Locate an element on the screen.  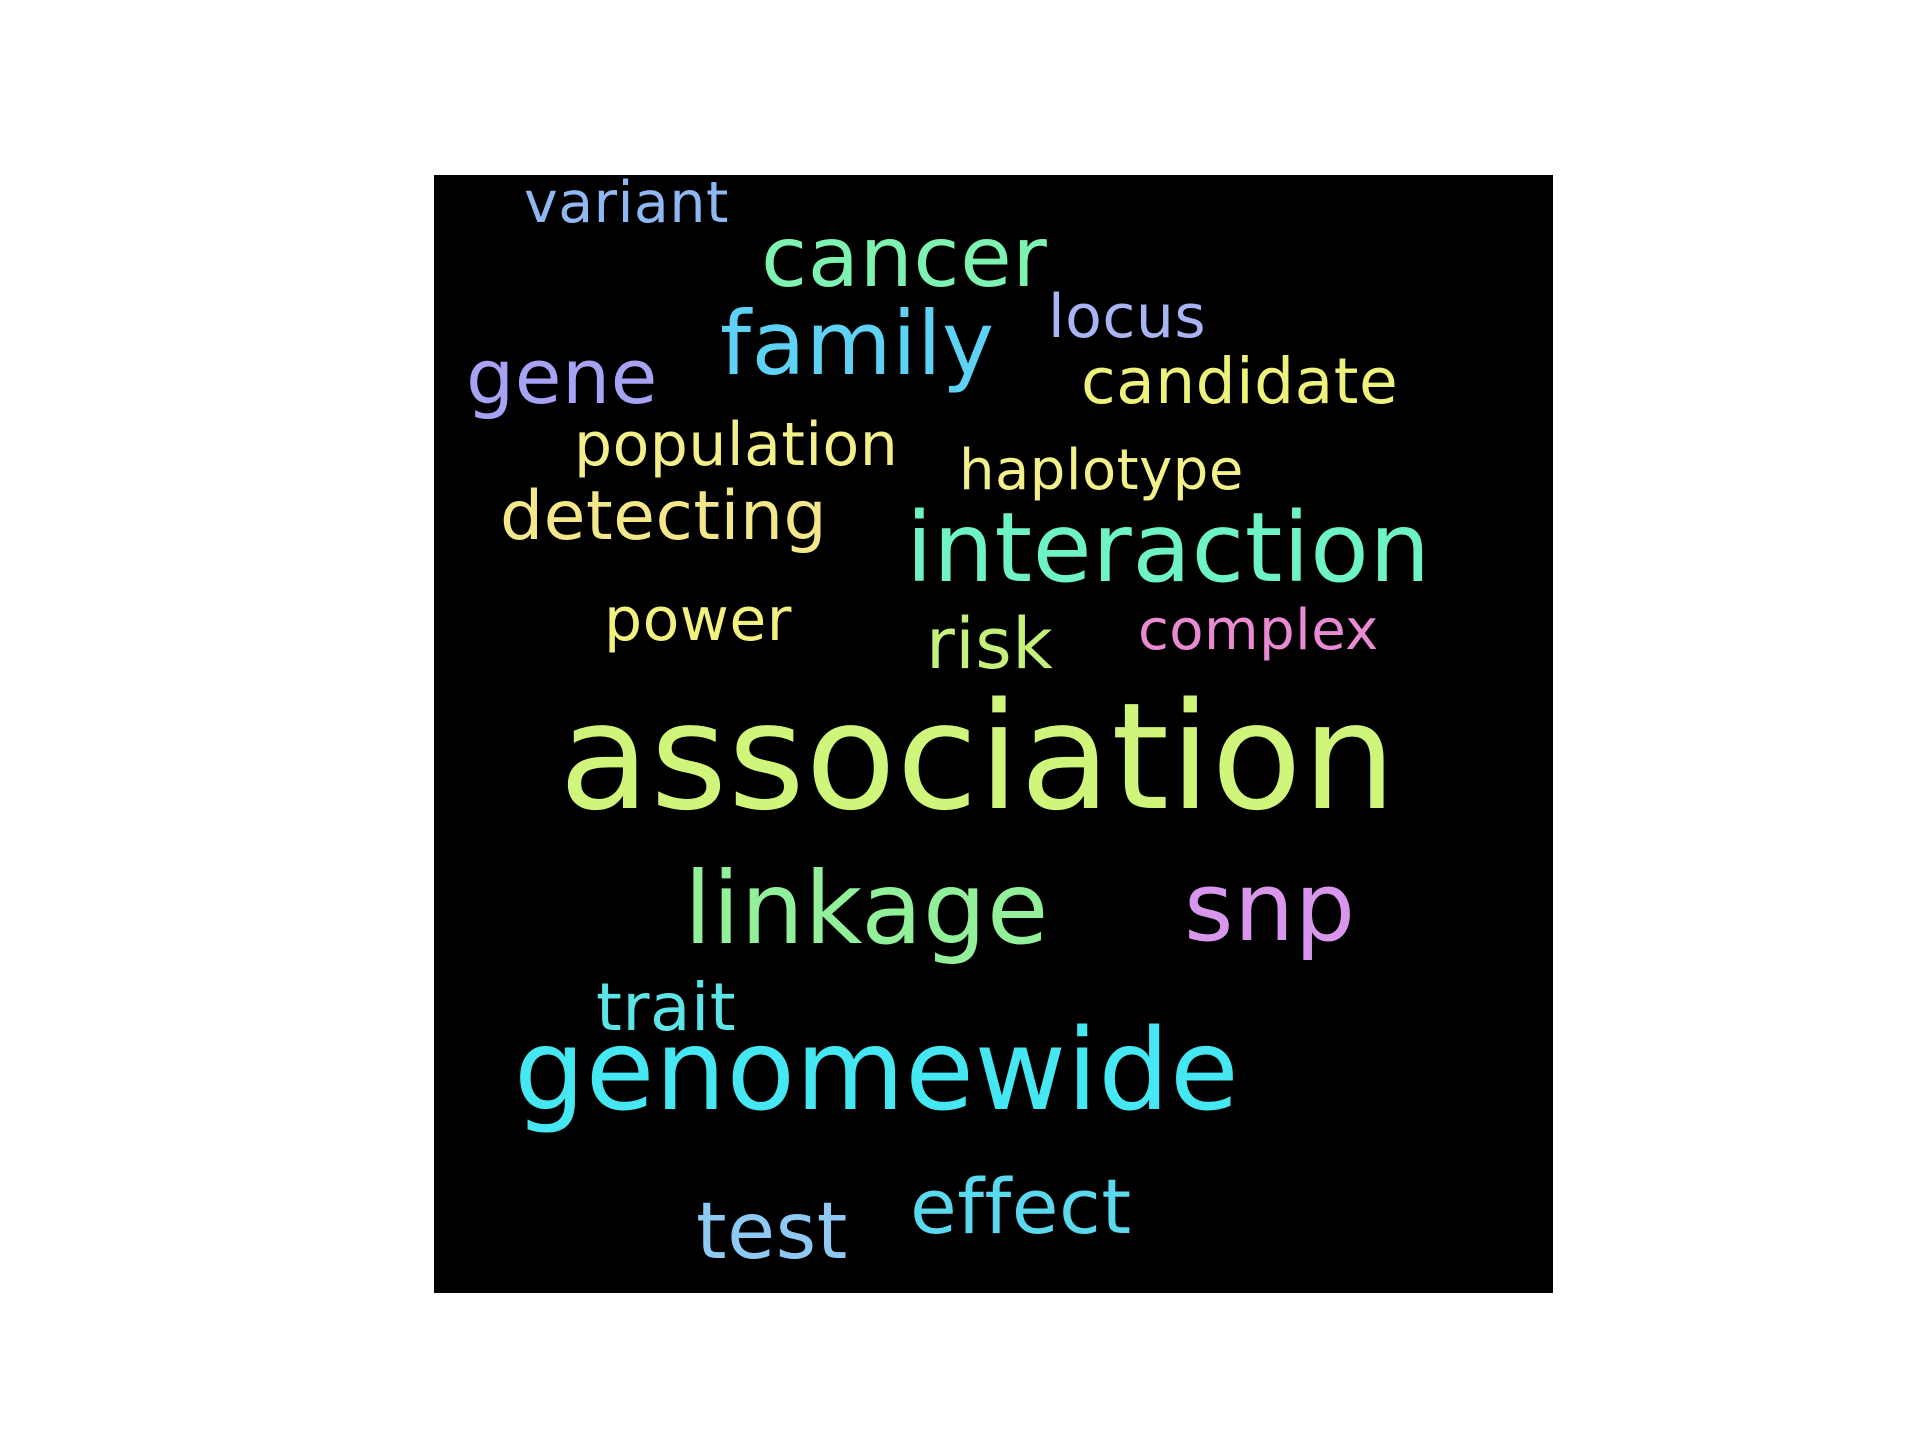
word-association: association is located at coordinates (978, 757).